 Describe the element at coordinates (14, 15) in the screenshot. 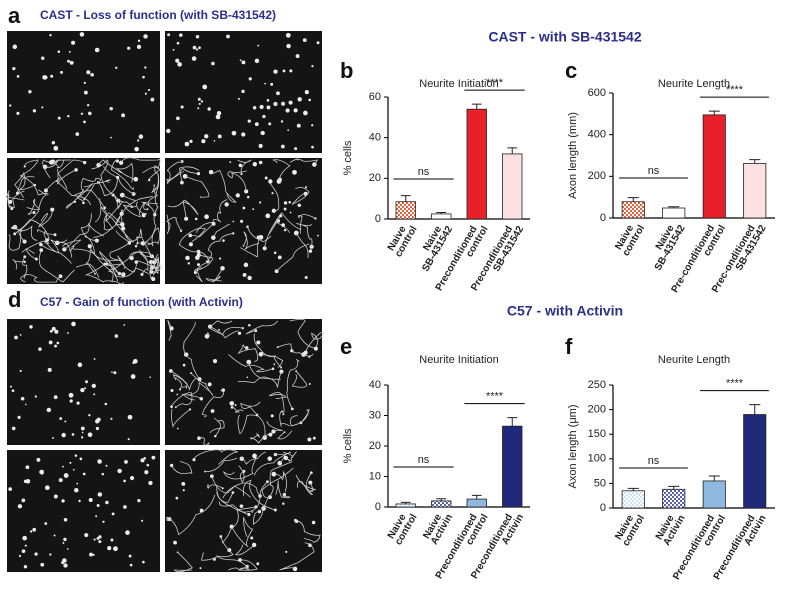

I see `panel-letter: a` at that location.